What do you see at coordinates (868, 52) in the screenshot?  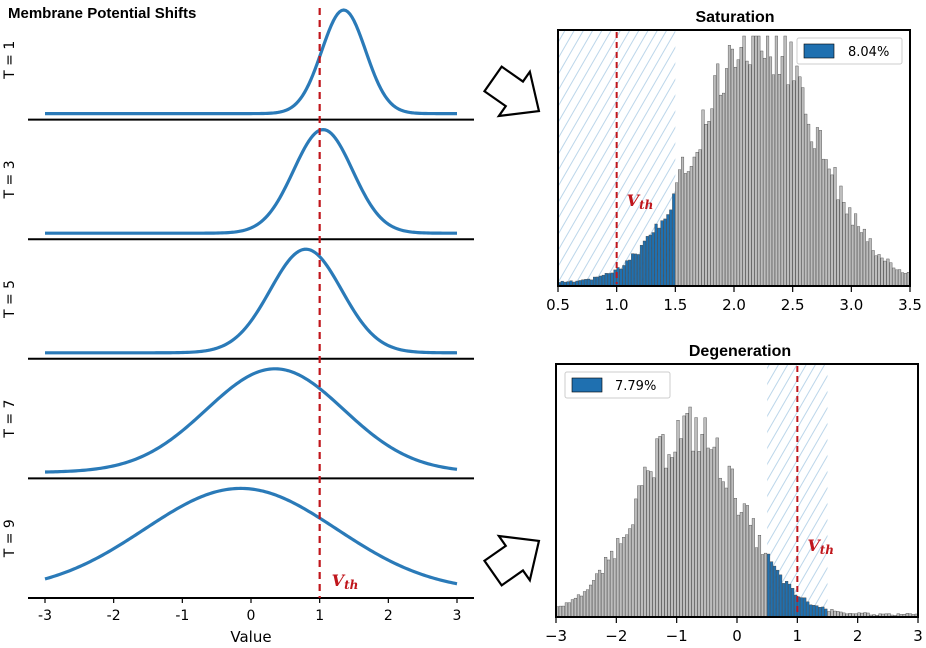 I see `saturation-legend-label: 8.04%` at bounding box center [868, 52].